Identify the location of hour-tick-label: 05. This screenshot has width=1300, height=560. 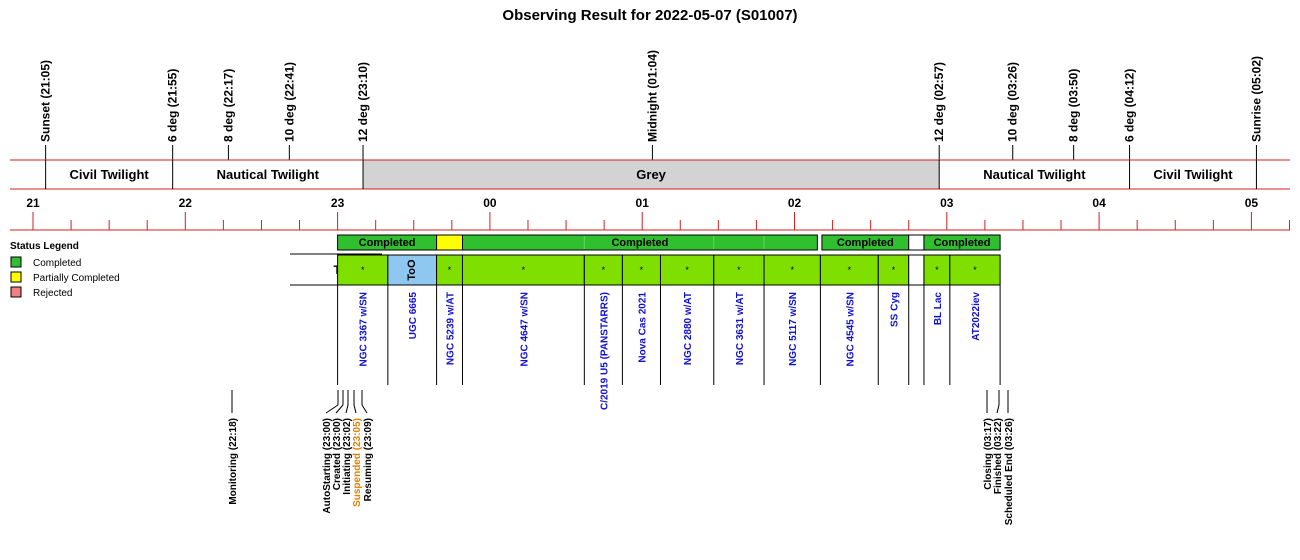
(1252, 203).